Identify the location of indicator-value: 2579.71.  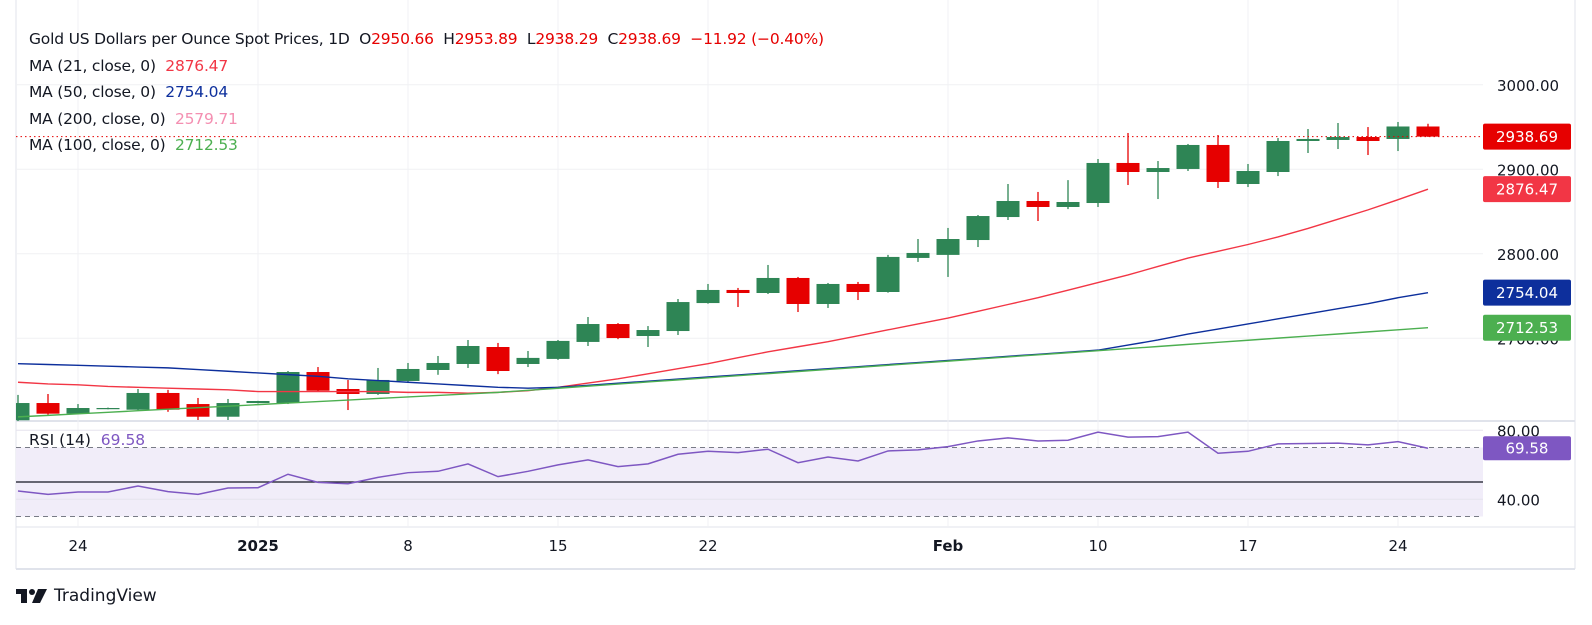
(206, 119).